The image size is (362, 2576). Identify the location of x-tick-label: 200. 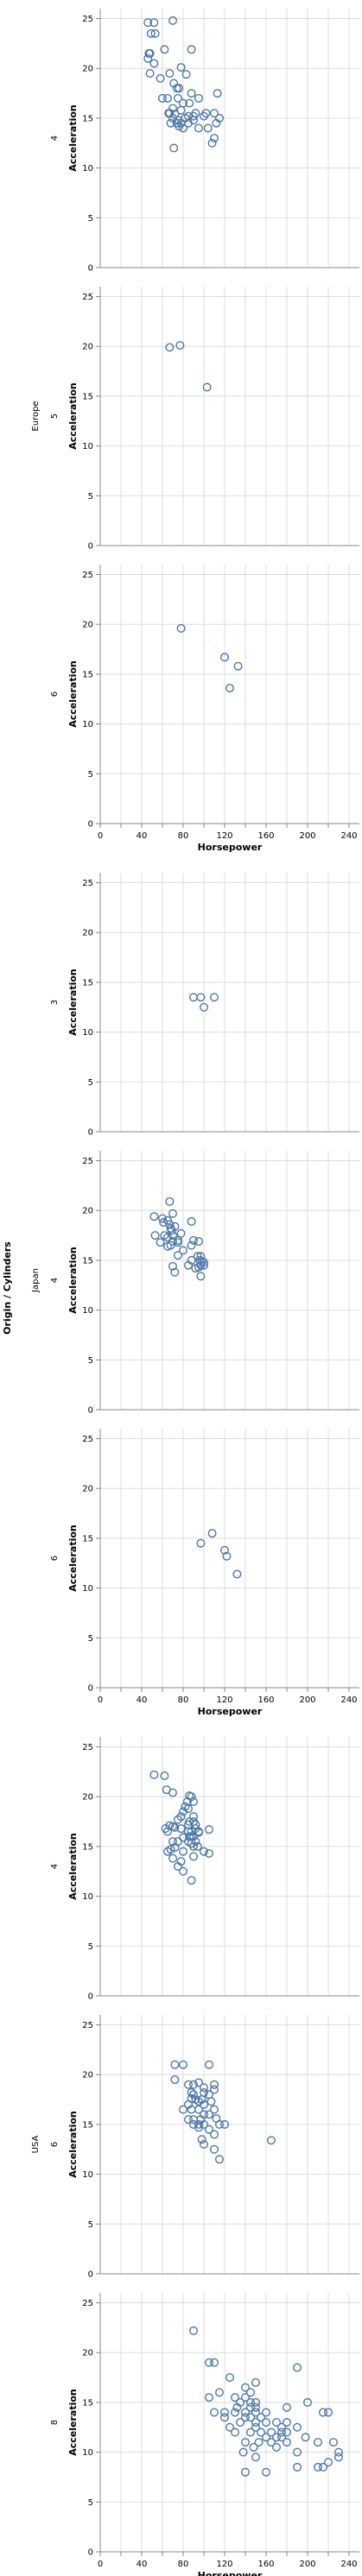
(307, 2564).